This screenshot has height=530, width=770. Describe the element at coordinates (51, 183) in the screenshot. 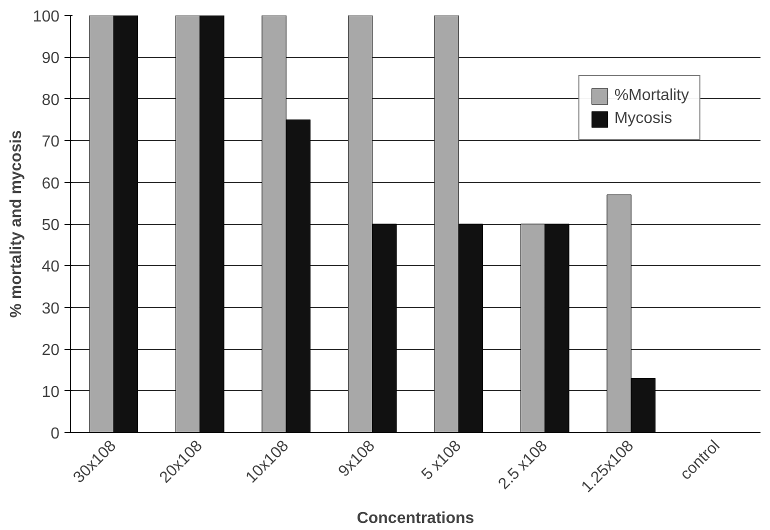

I see `y-tick-label: 60` at that location.